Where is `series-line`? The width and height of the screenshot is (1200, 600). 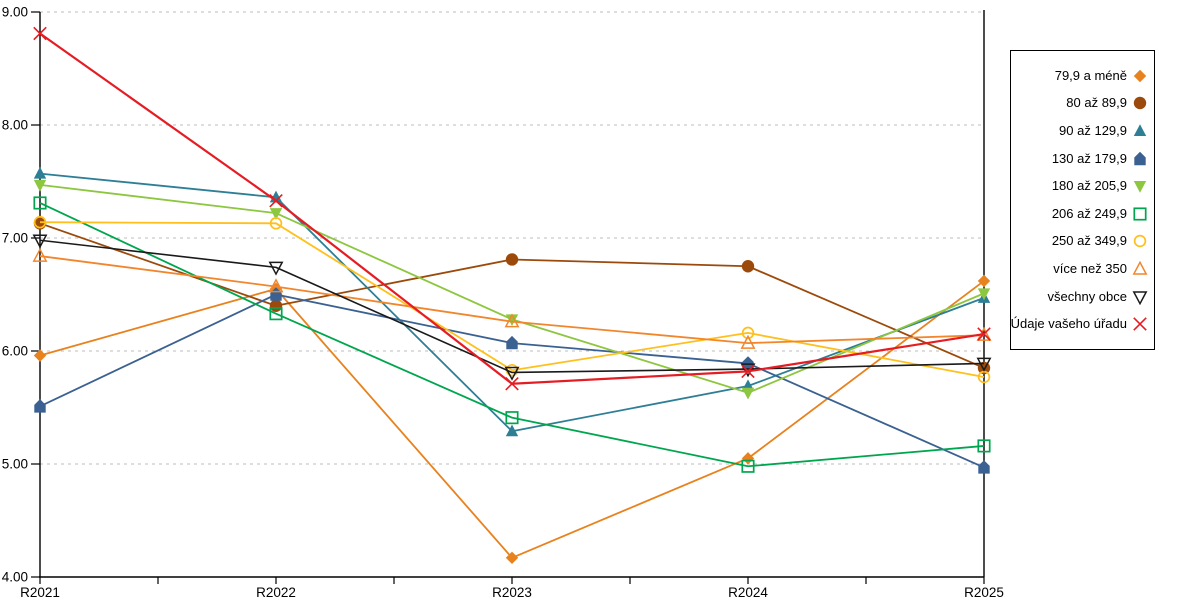 series-line is located at coordinates (512, 299).